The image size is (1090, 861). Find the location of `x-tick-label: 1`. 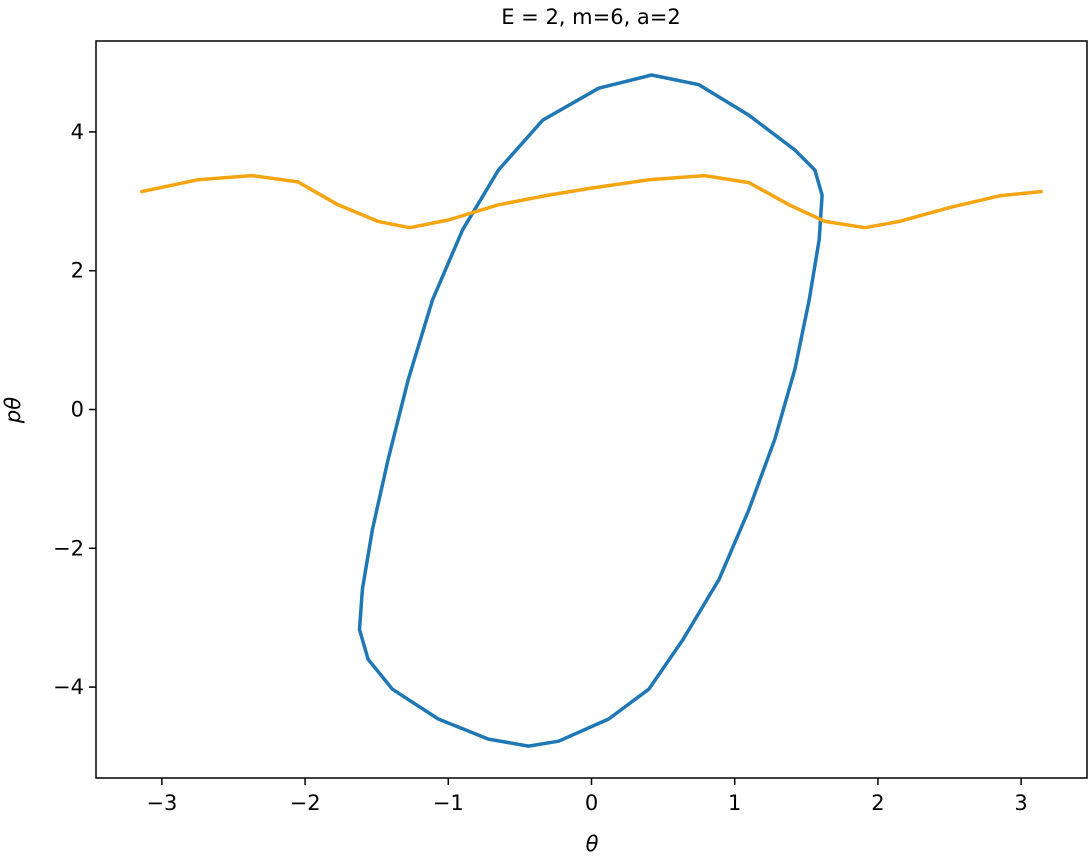

x-tick-label: 1 is located at coordinates (734, 803).